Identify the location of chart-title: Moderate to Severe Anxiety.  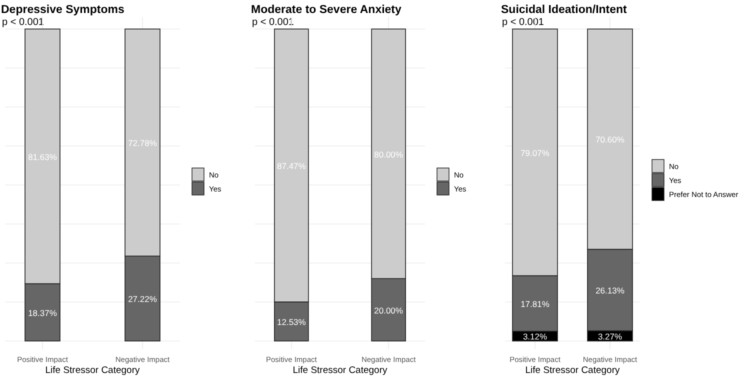
(326, 10).